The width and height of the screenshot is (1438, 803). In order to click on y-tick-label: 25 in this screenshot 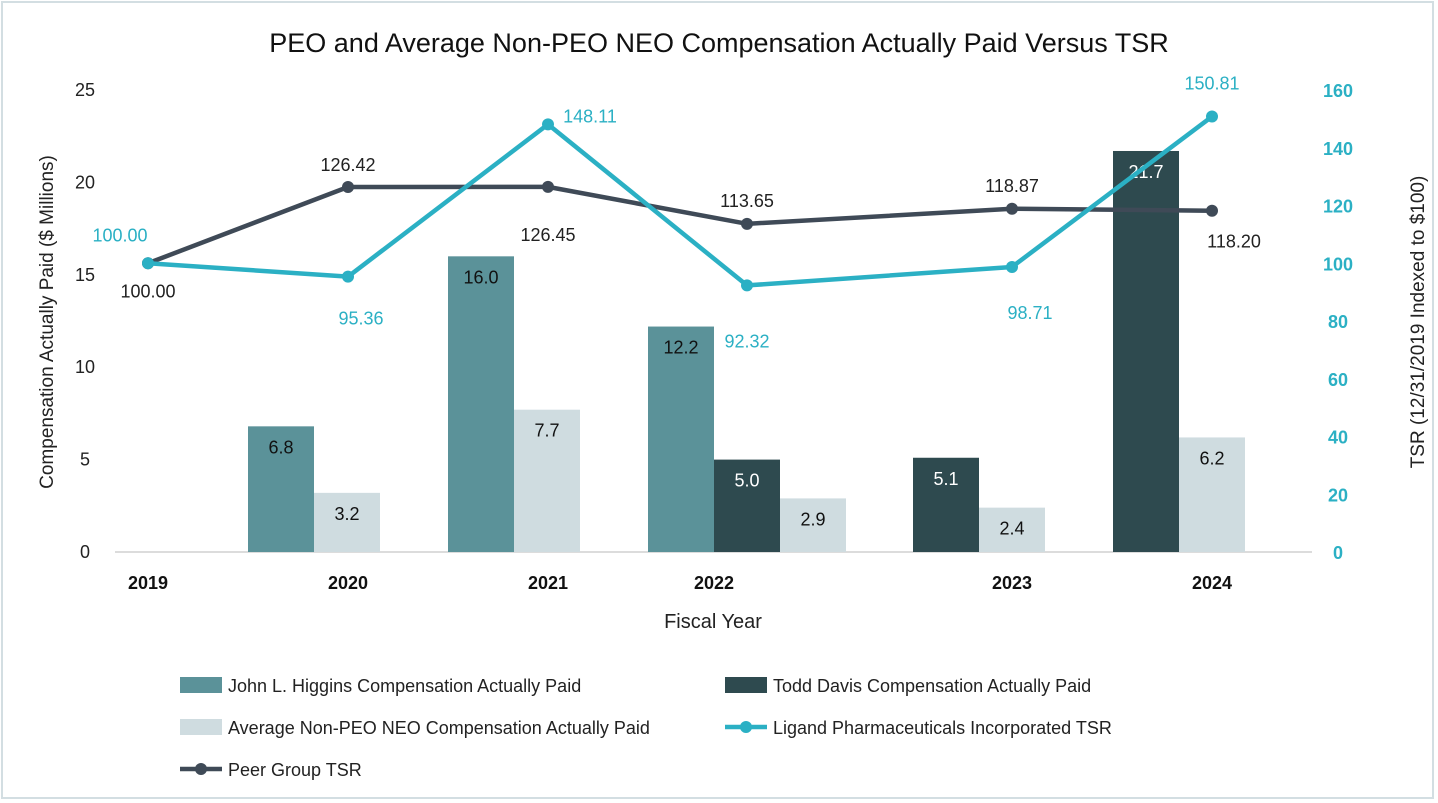, I will do `click(85, 90)`.